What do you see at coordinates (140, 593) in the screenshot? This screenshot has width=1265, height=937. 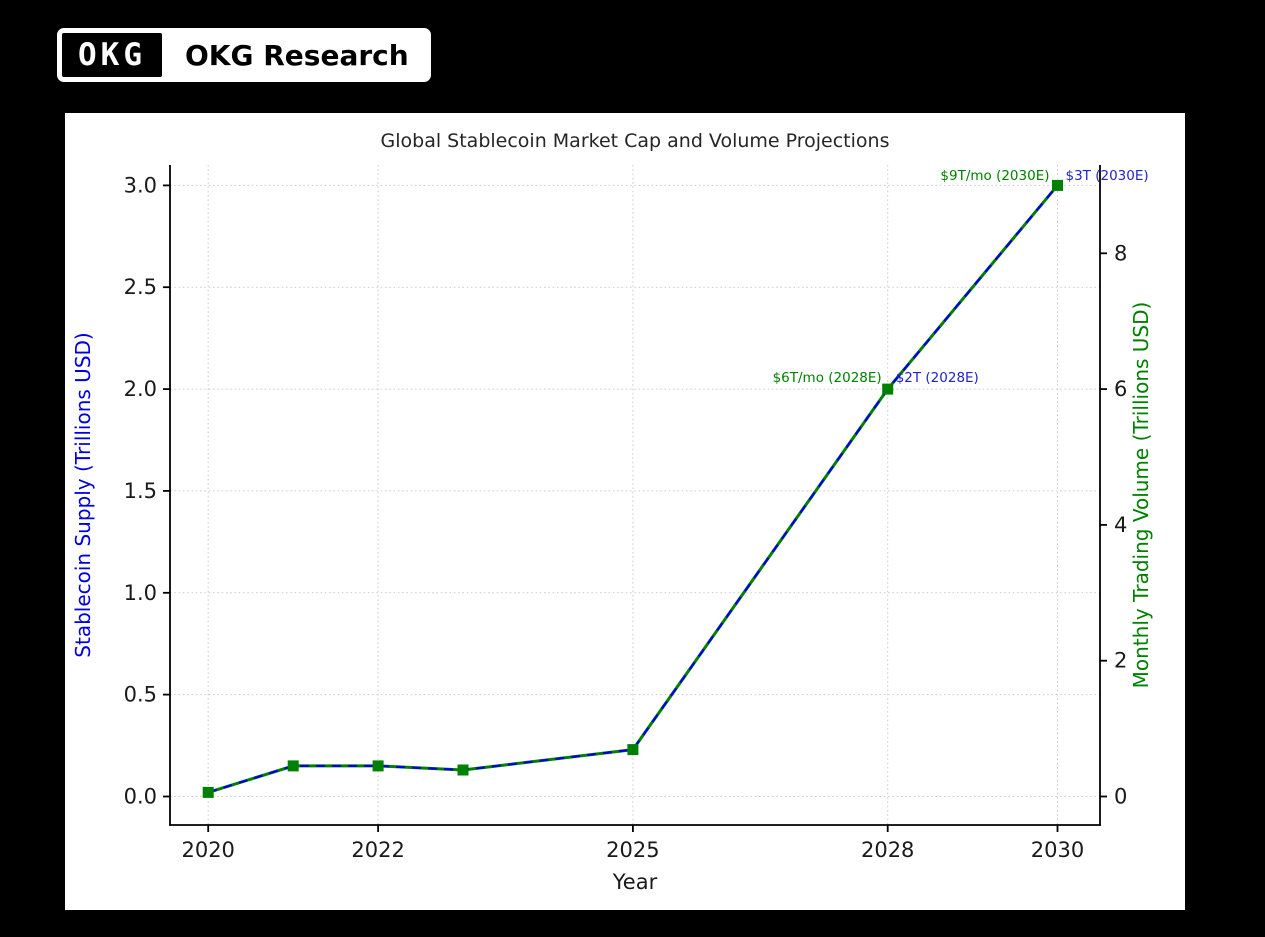 I see `svg-text: 1.0` at bounding box center [140, 593].